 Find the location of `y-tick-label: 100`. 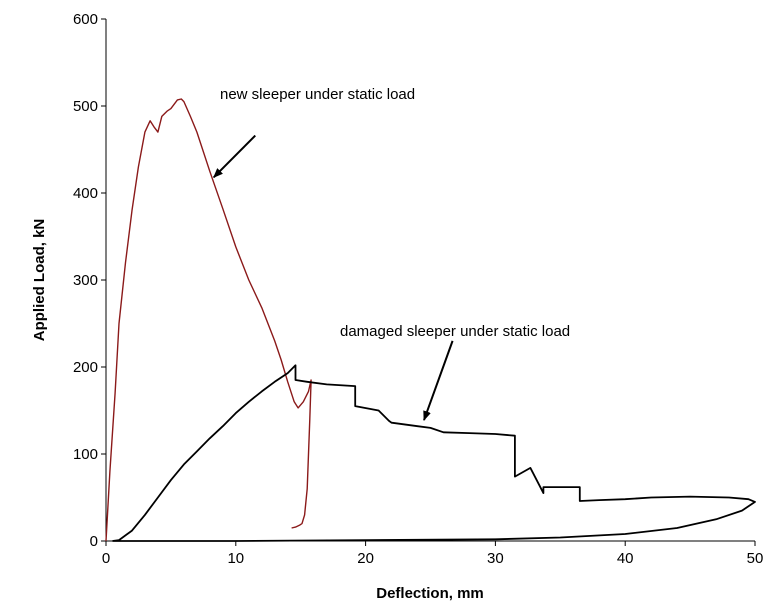

y-tick-label: 100 is located at coordinates (85, 454).